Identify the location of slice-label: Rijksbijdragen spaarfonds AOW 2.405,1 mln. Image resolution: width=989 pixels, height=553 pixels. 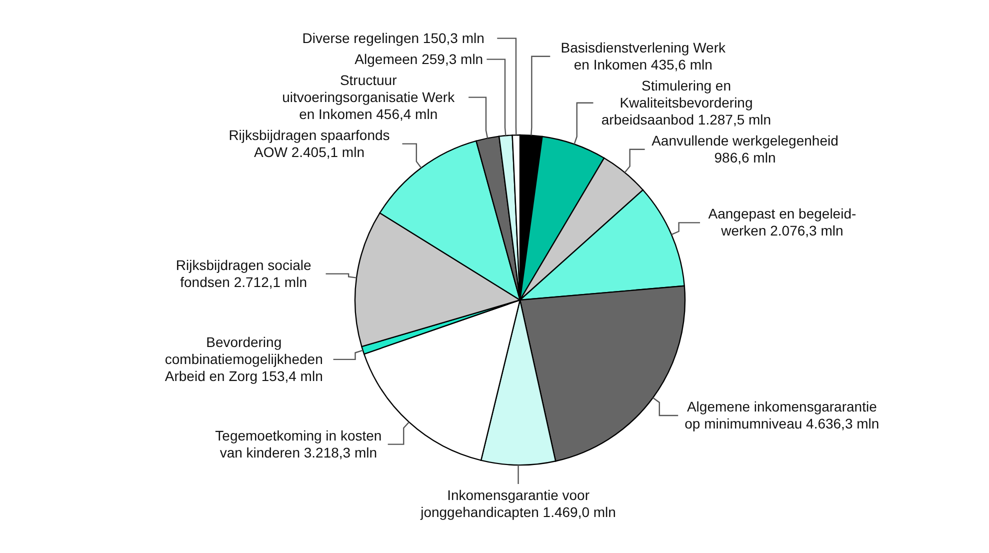
(309, 143).